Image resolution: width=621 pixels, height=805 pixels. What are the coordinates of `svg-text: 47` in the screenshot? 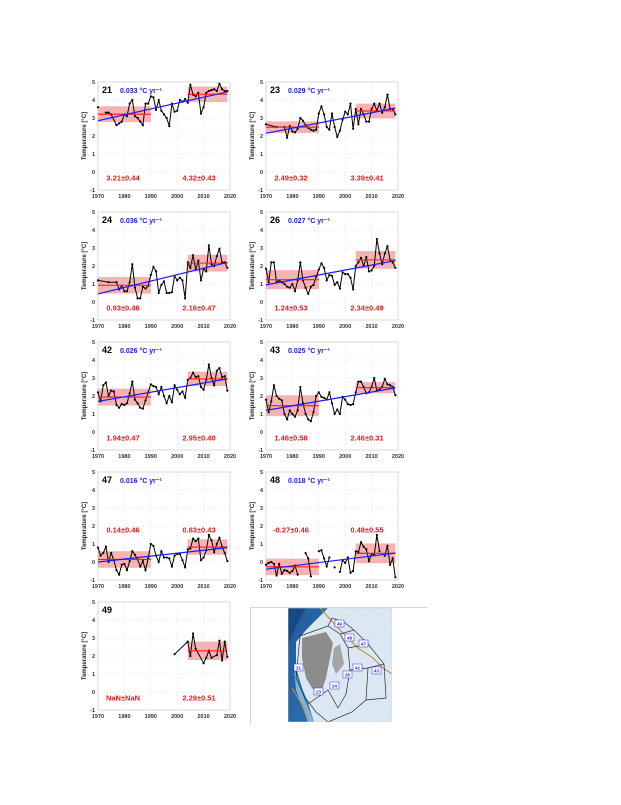 It's located at (364, 644).